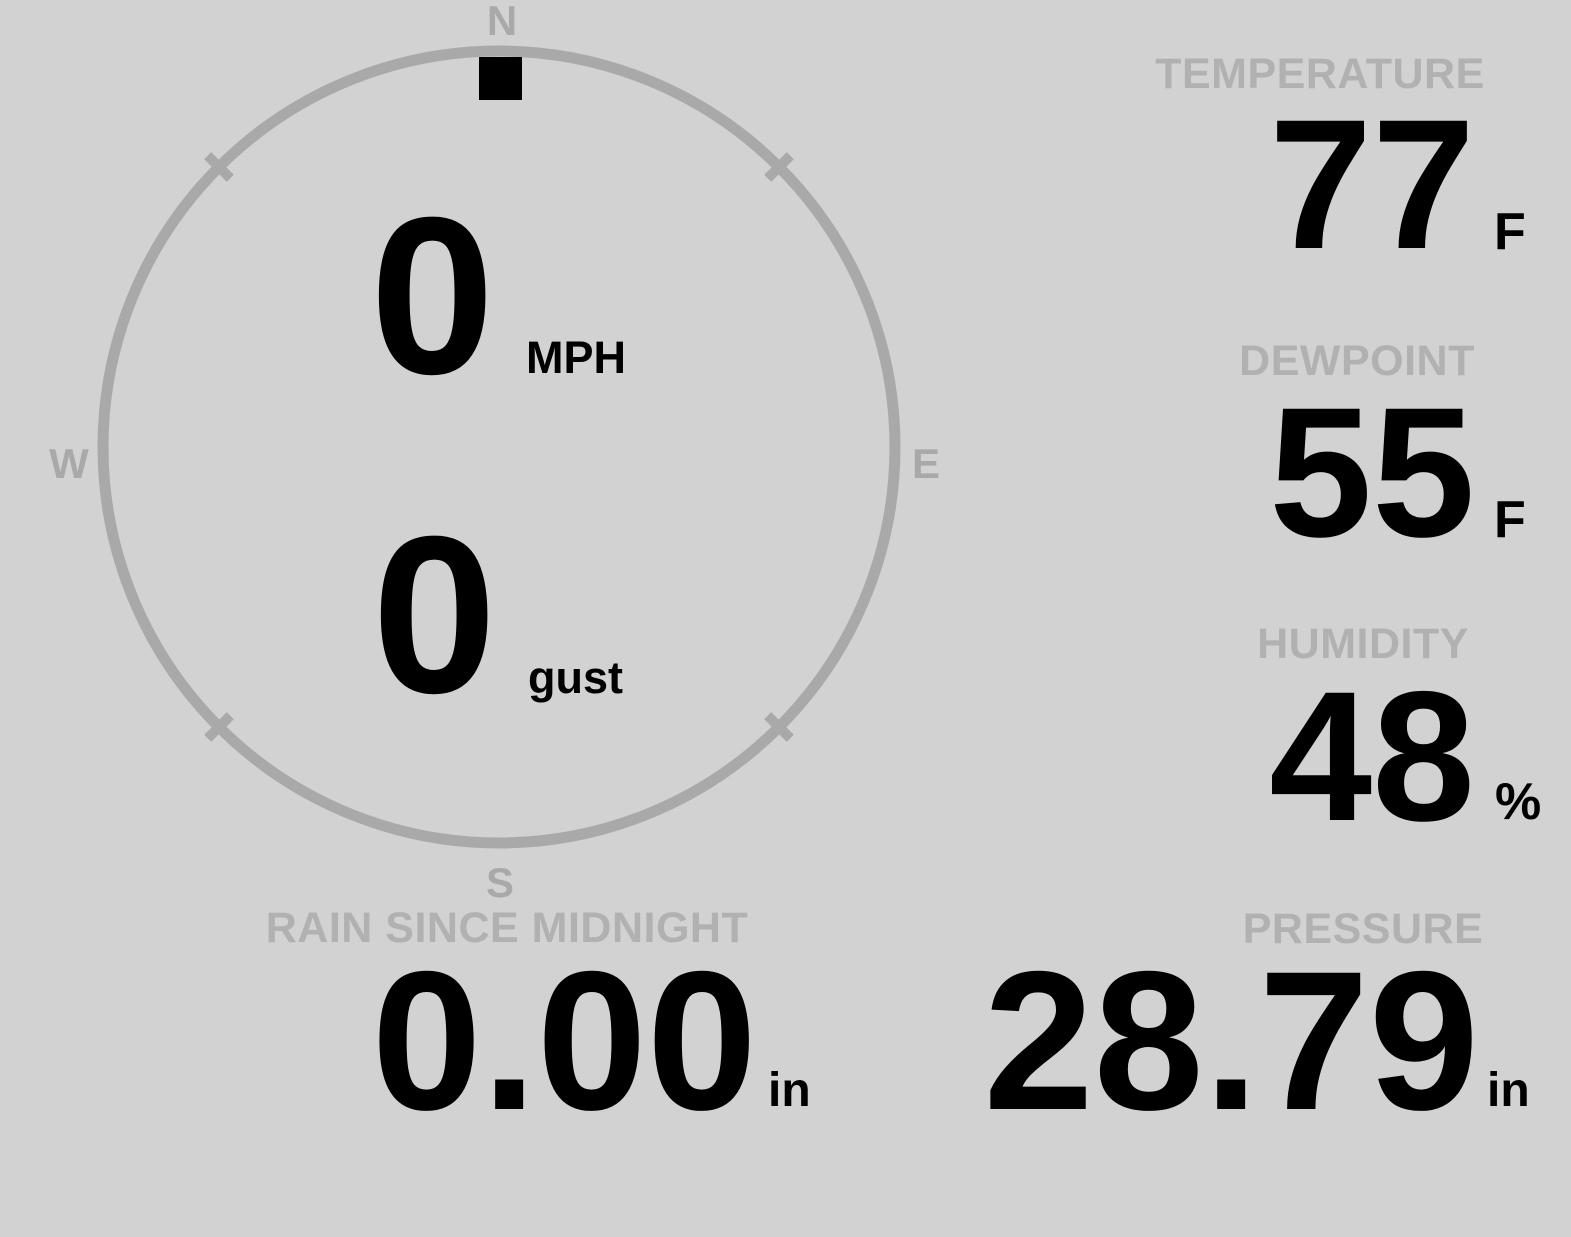  Describe the element at coordinates (1231, 1040) in the screenshot. I see `pressure-value: 28.79` at that location.